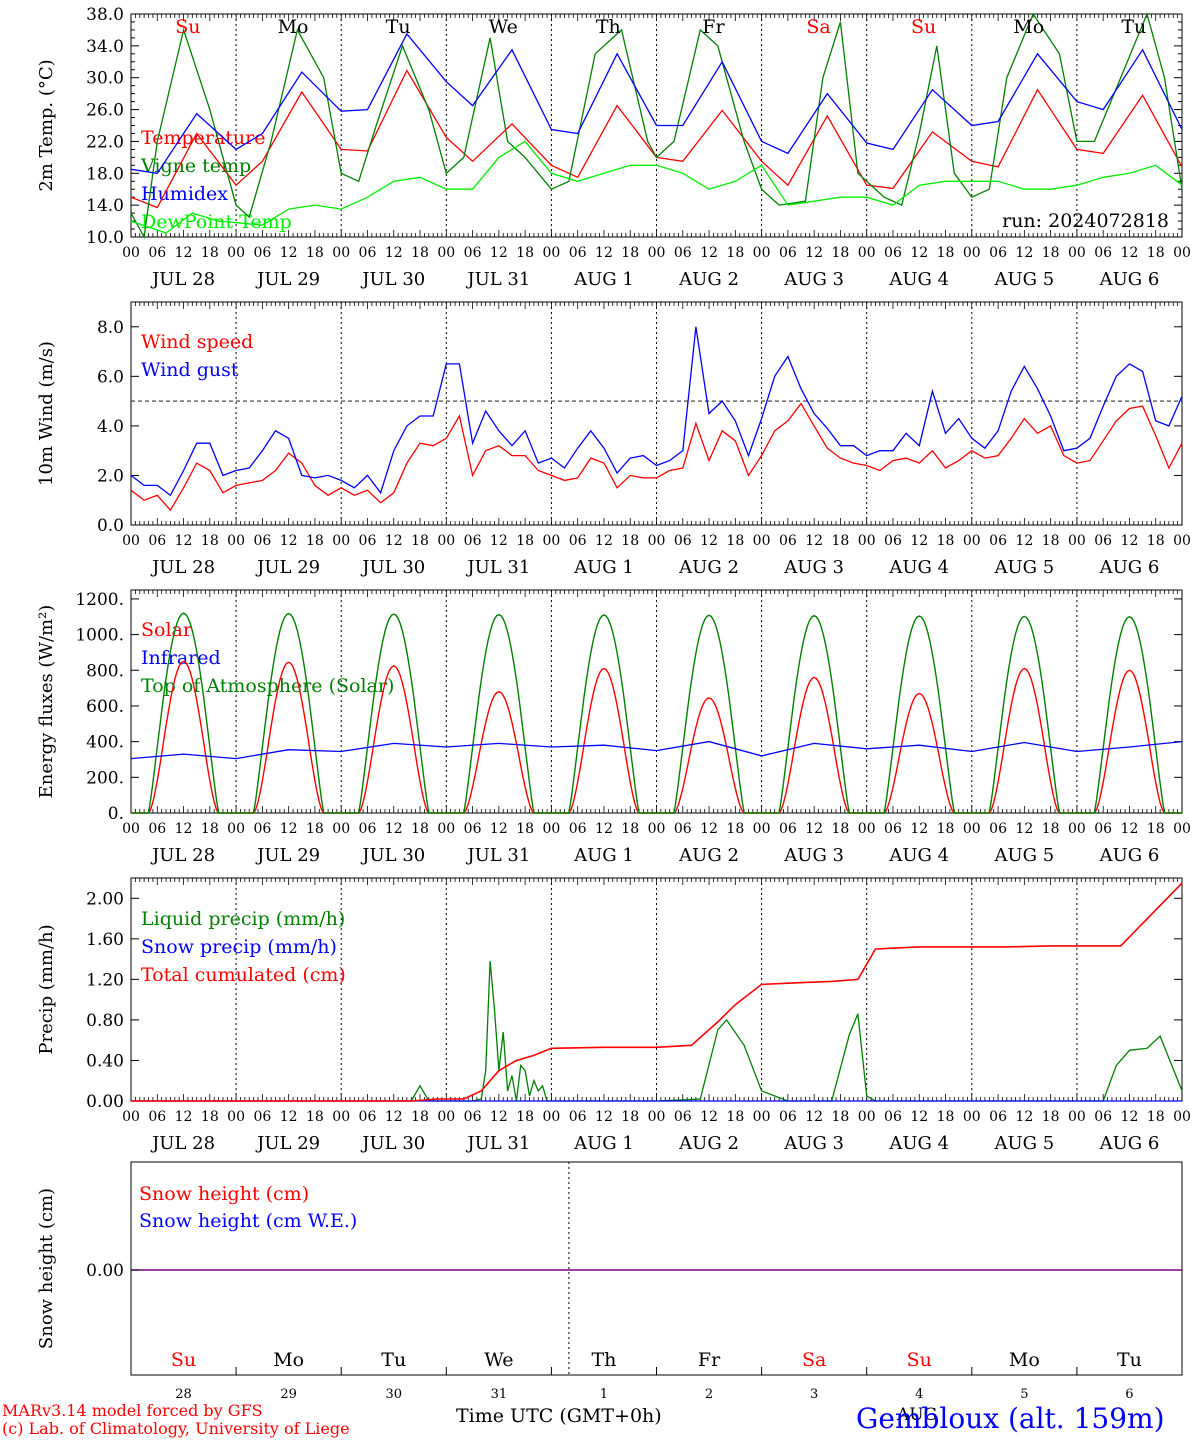  What do you see at coordinates (46, 125) in the screenshot?
I see `y-axis-label: 2m Temp. (°C)` at bounding box center [46, 125].